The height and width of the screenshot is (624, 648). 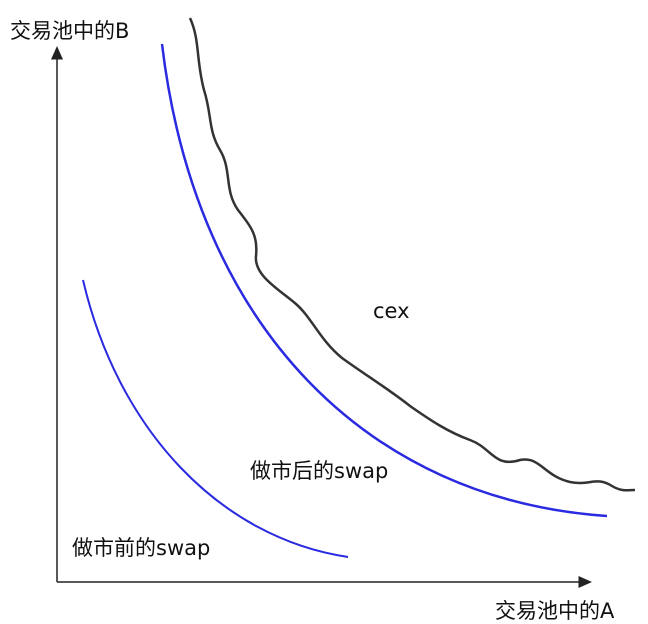 I want to click on label-before: 做市前的swap, so click(x=141, y=548).